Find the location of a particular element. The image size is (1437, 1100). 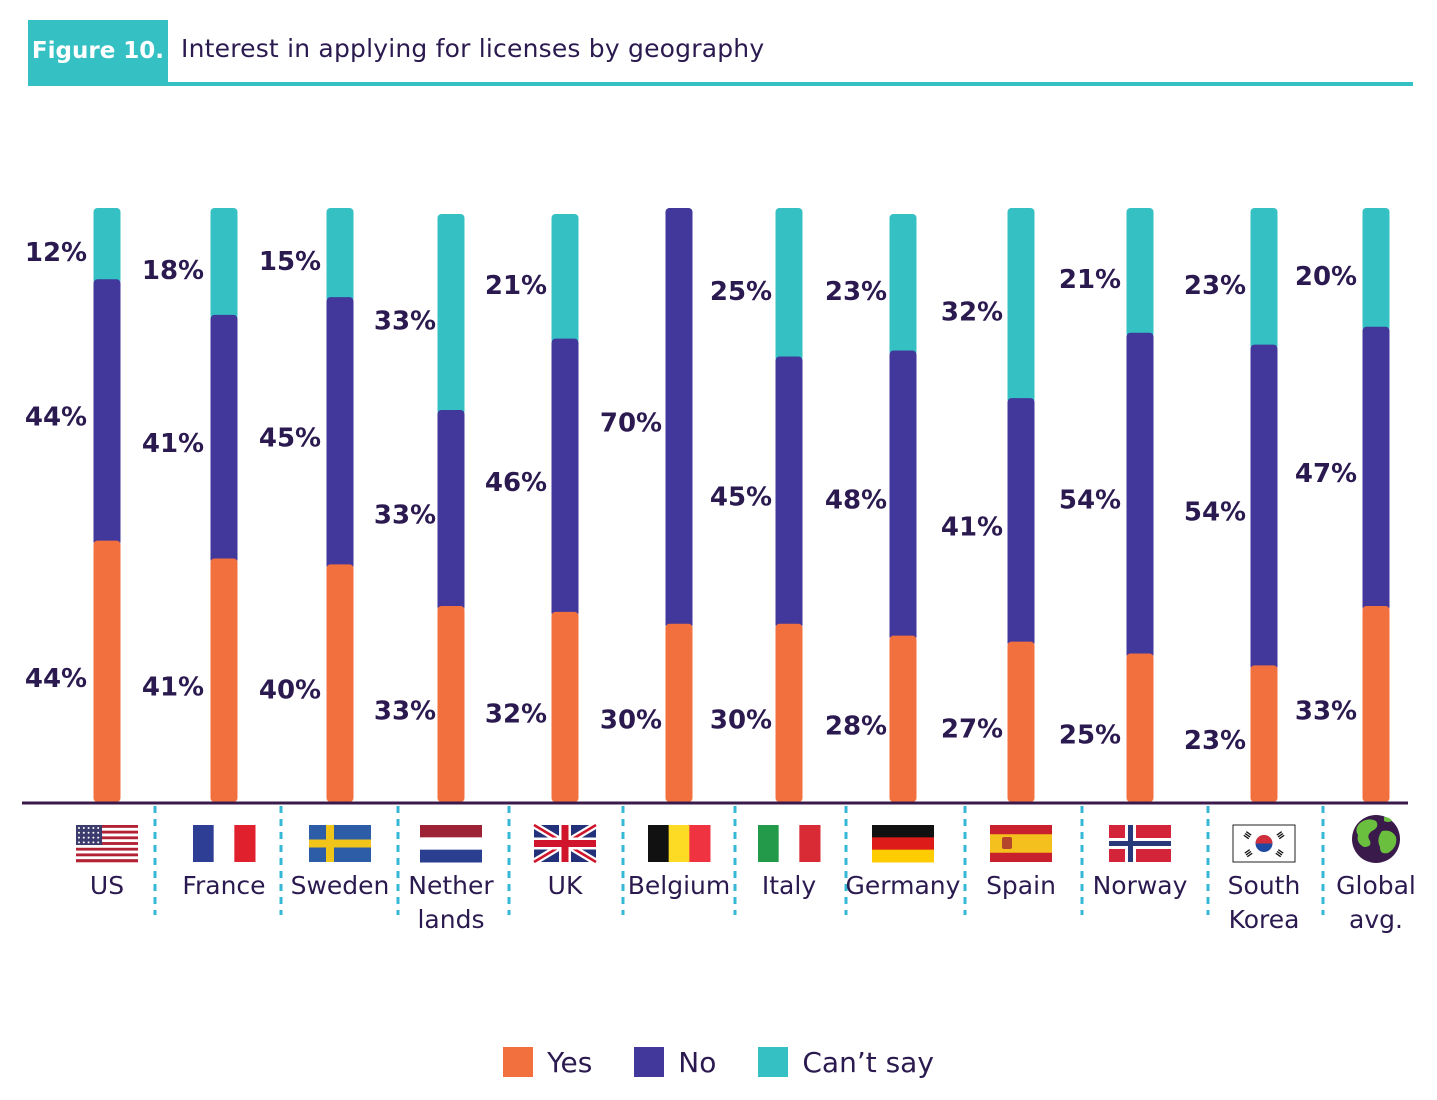

data-label-yes: 44% is located at coordinates (56, 679).